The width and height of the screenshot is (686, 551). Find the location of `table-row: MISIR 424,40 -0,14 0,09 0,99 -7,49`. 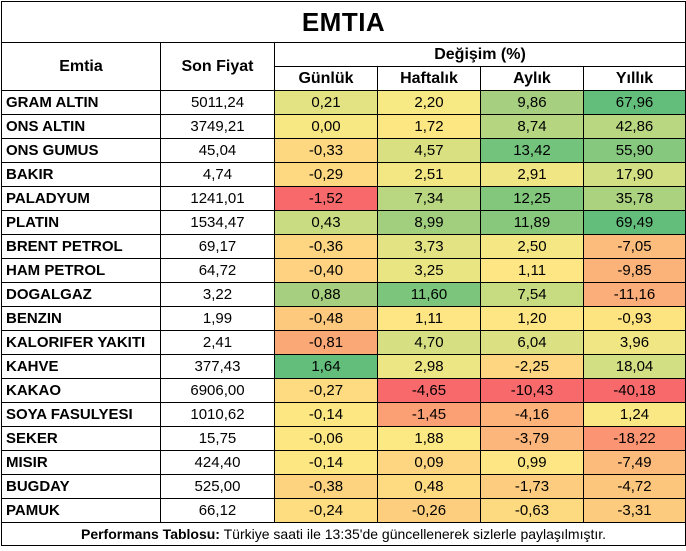

table-row: MISIR 424,40 -0,14 0,09 0,99 -7,49 is located at coordinates (343, 462).